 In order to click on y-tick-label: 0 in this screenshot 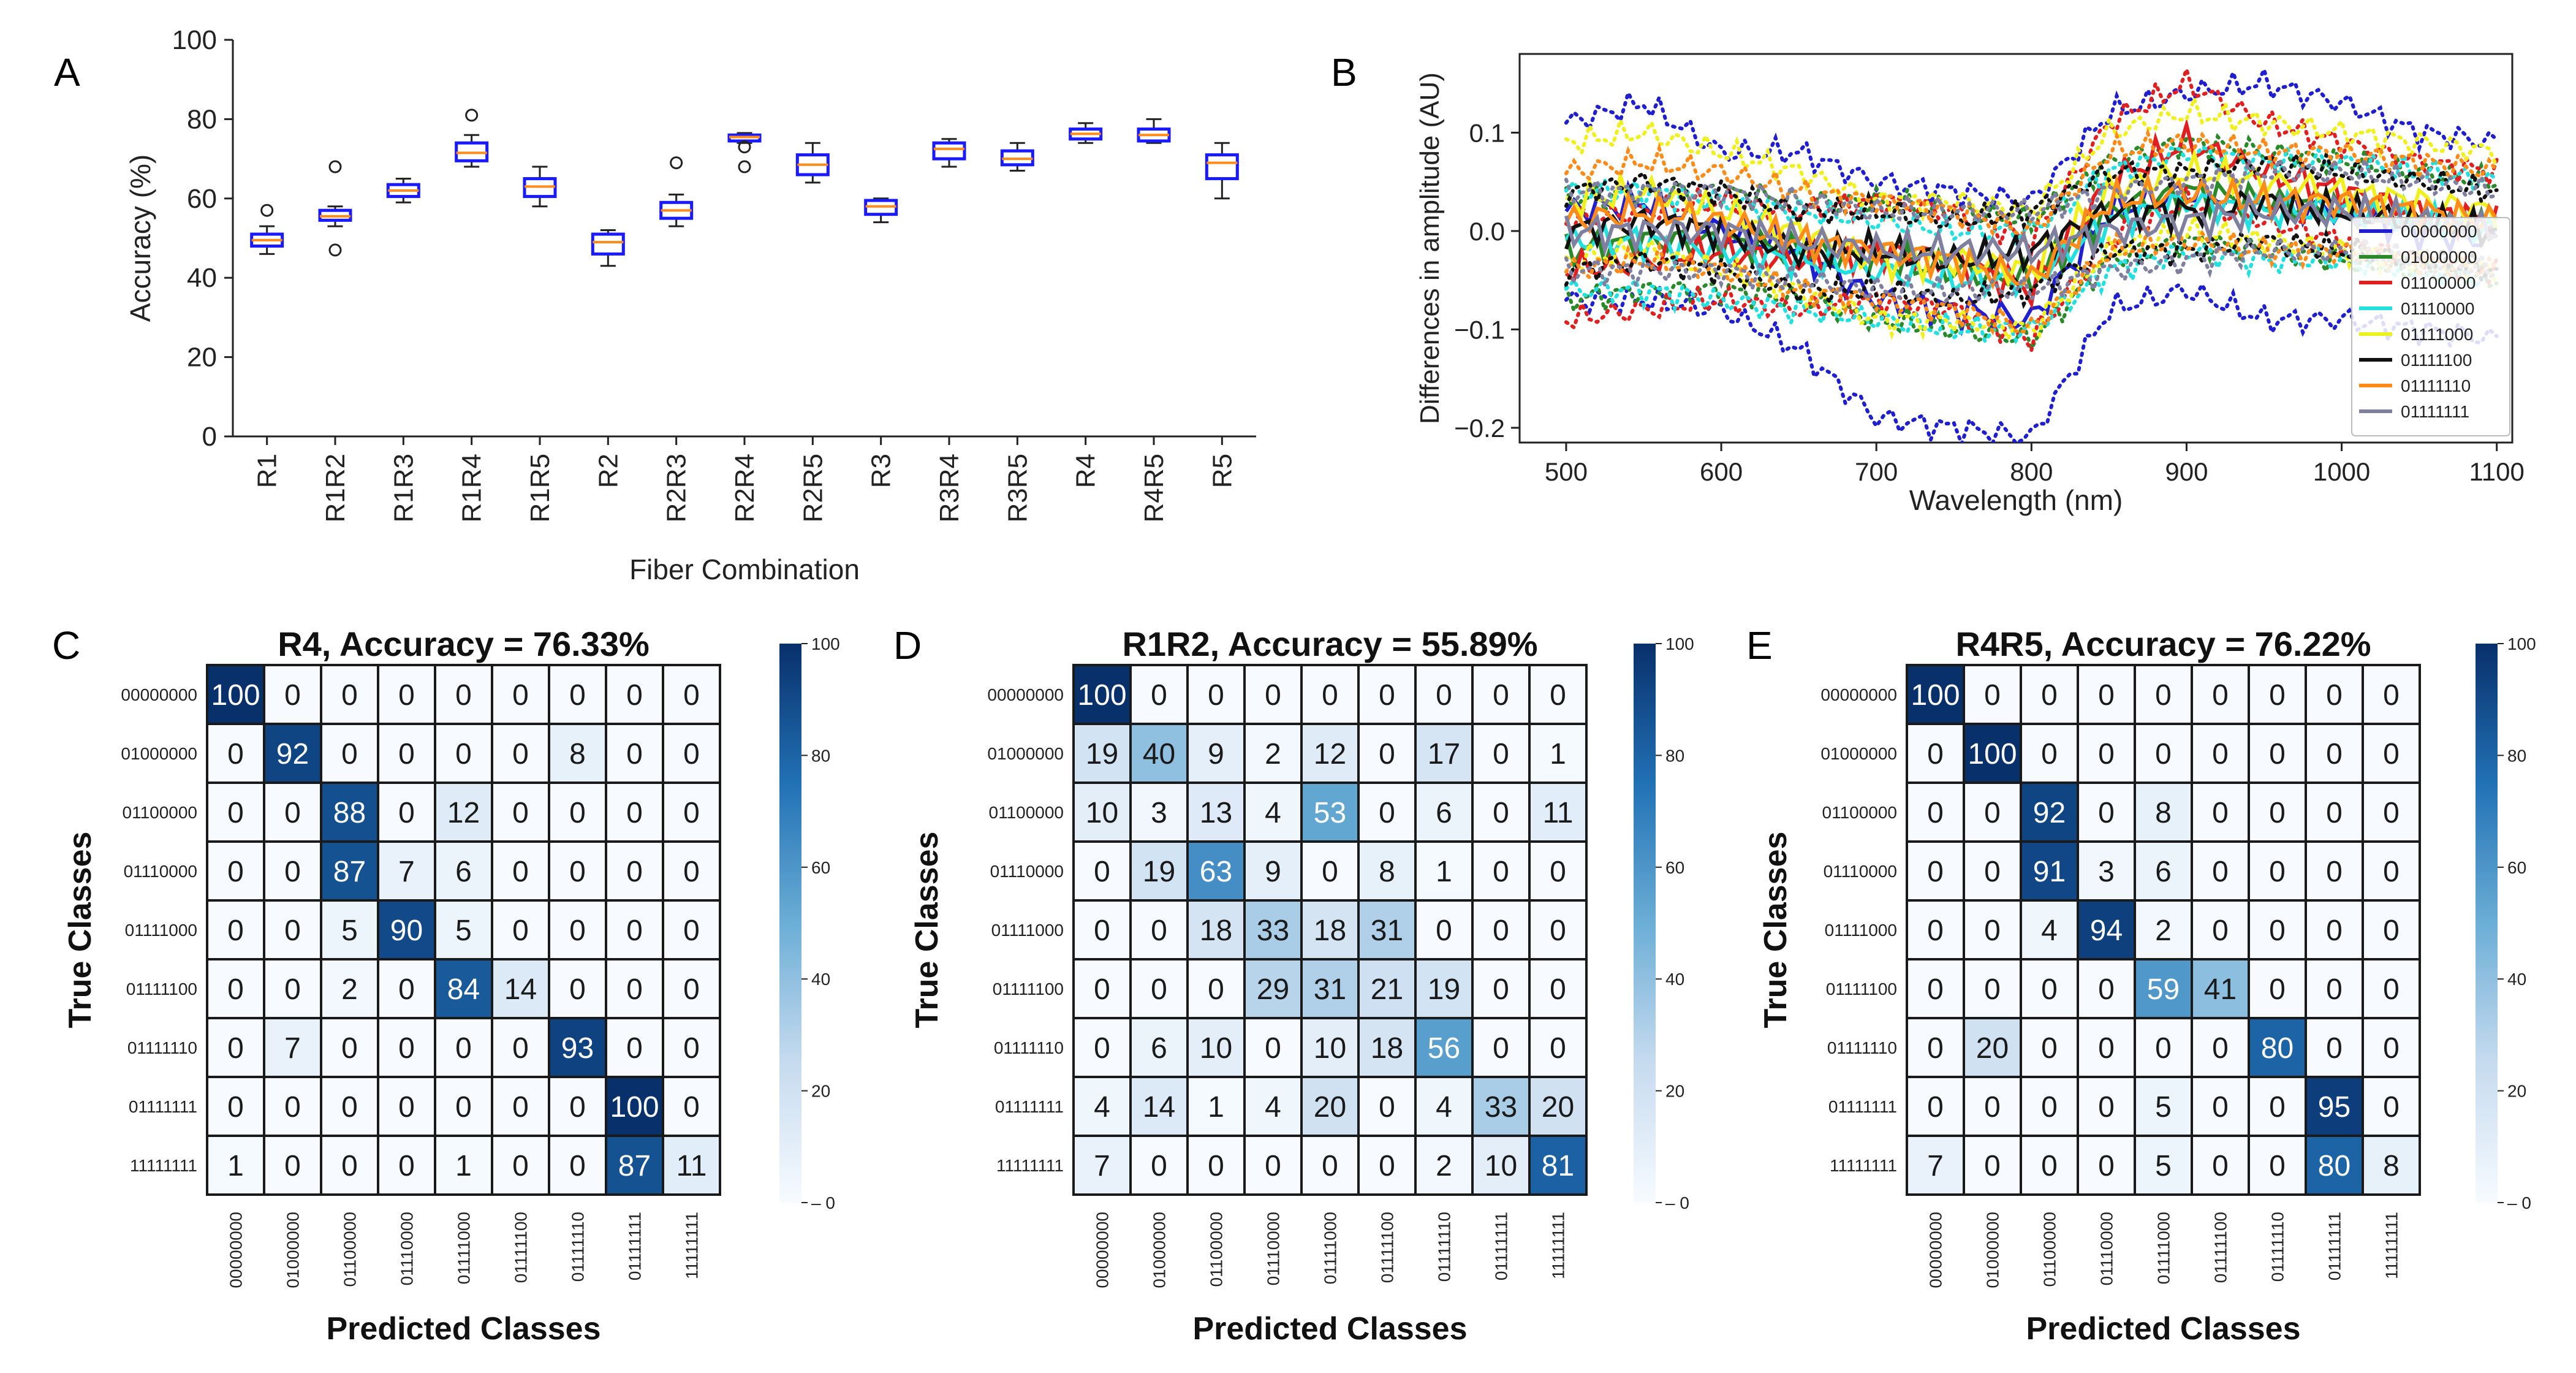, I will do `click(209, 437)`.